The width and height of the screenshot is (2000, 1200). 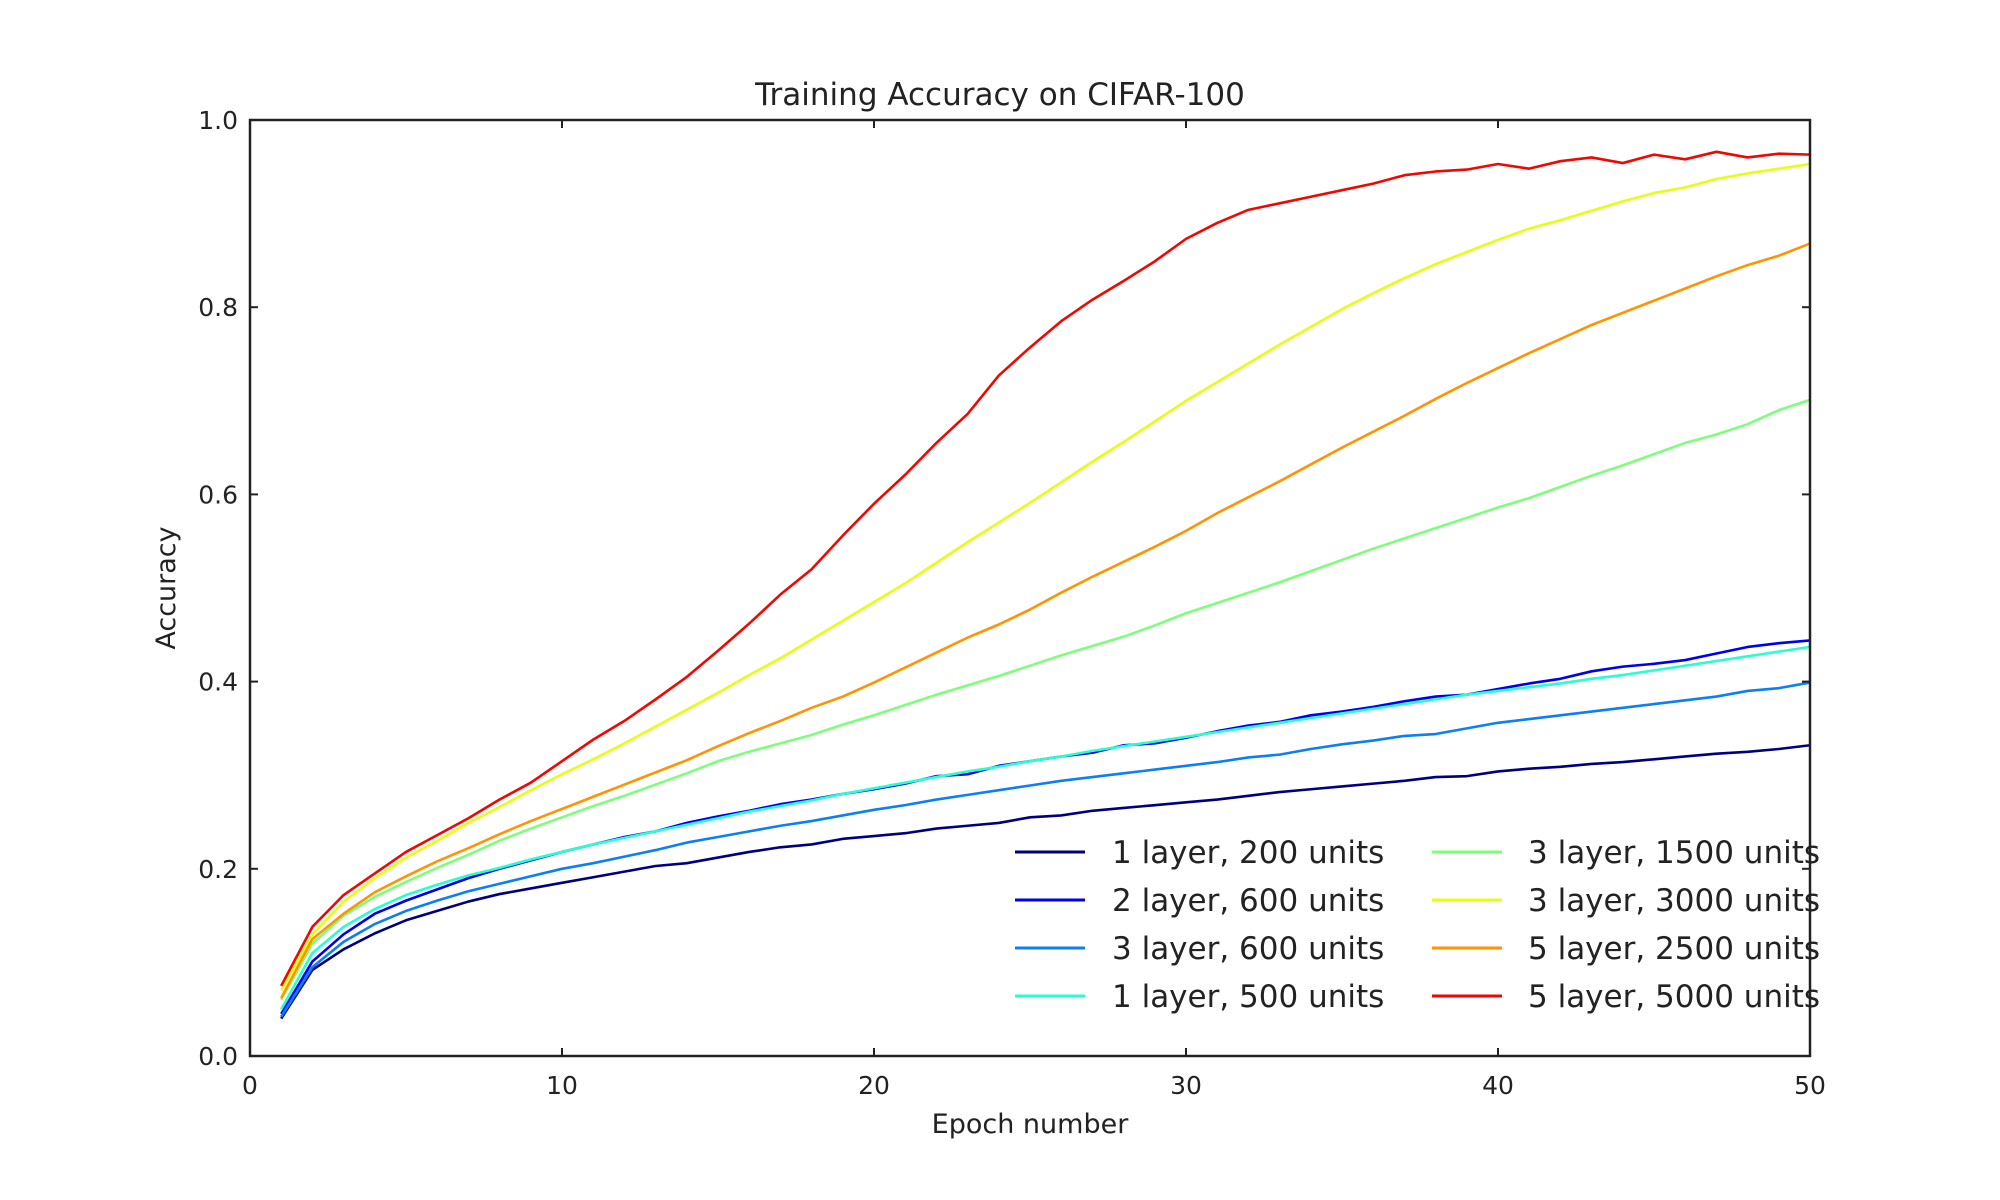 What do you see at coordinates (166, 587) in the screenshot?
I see `y-axis-label: Accuracy` at bounding box center [166, 587].